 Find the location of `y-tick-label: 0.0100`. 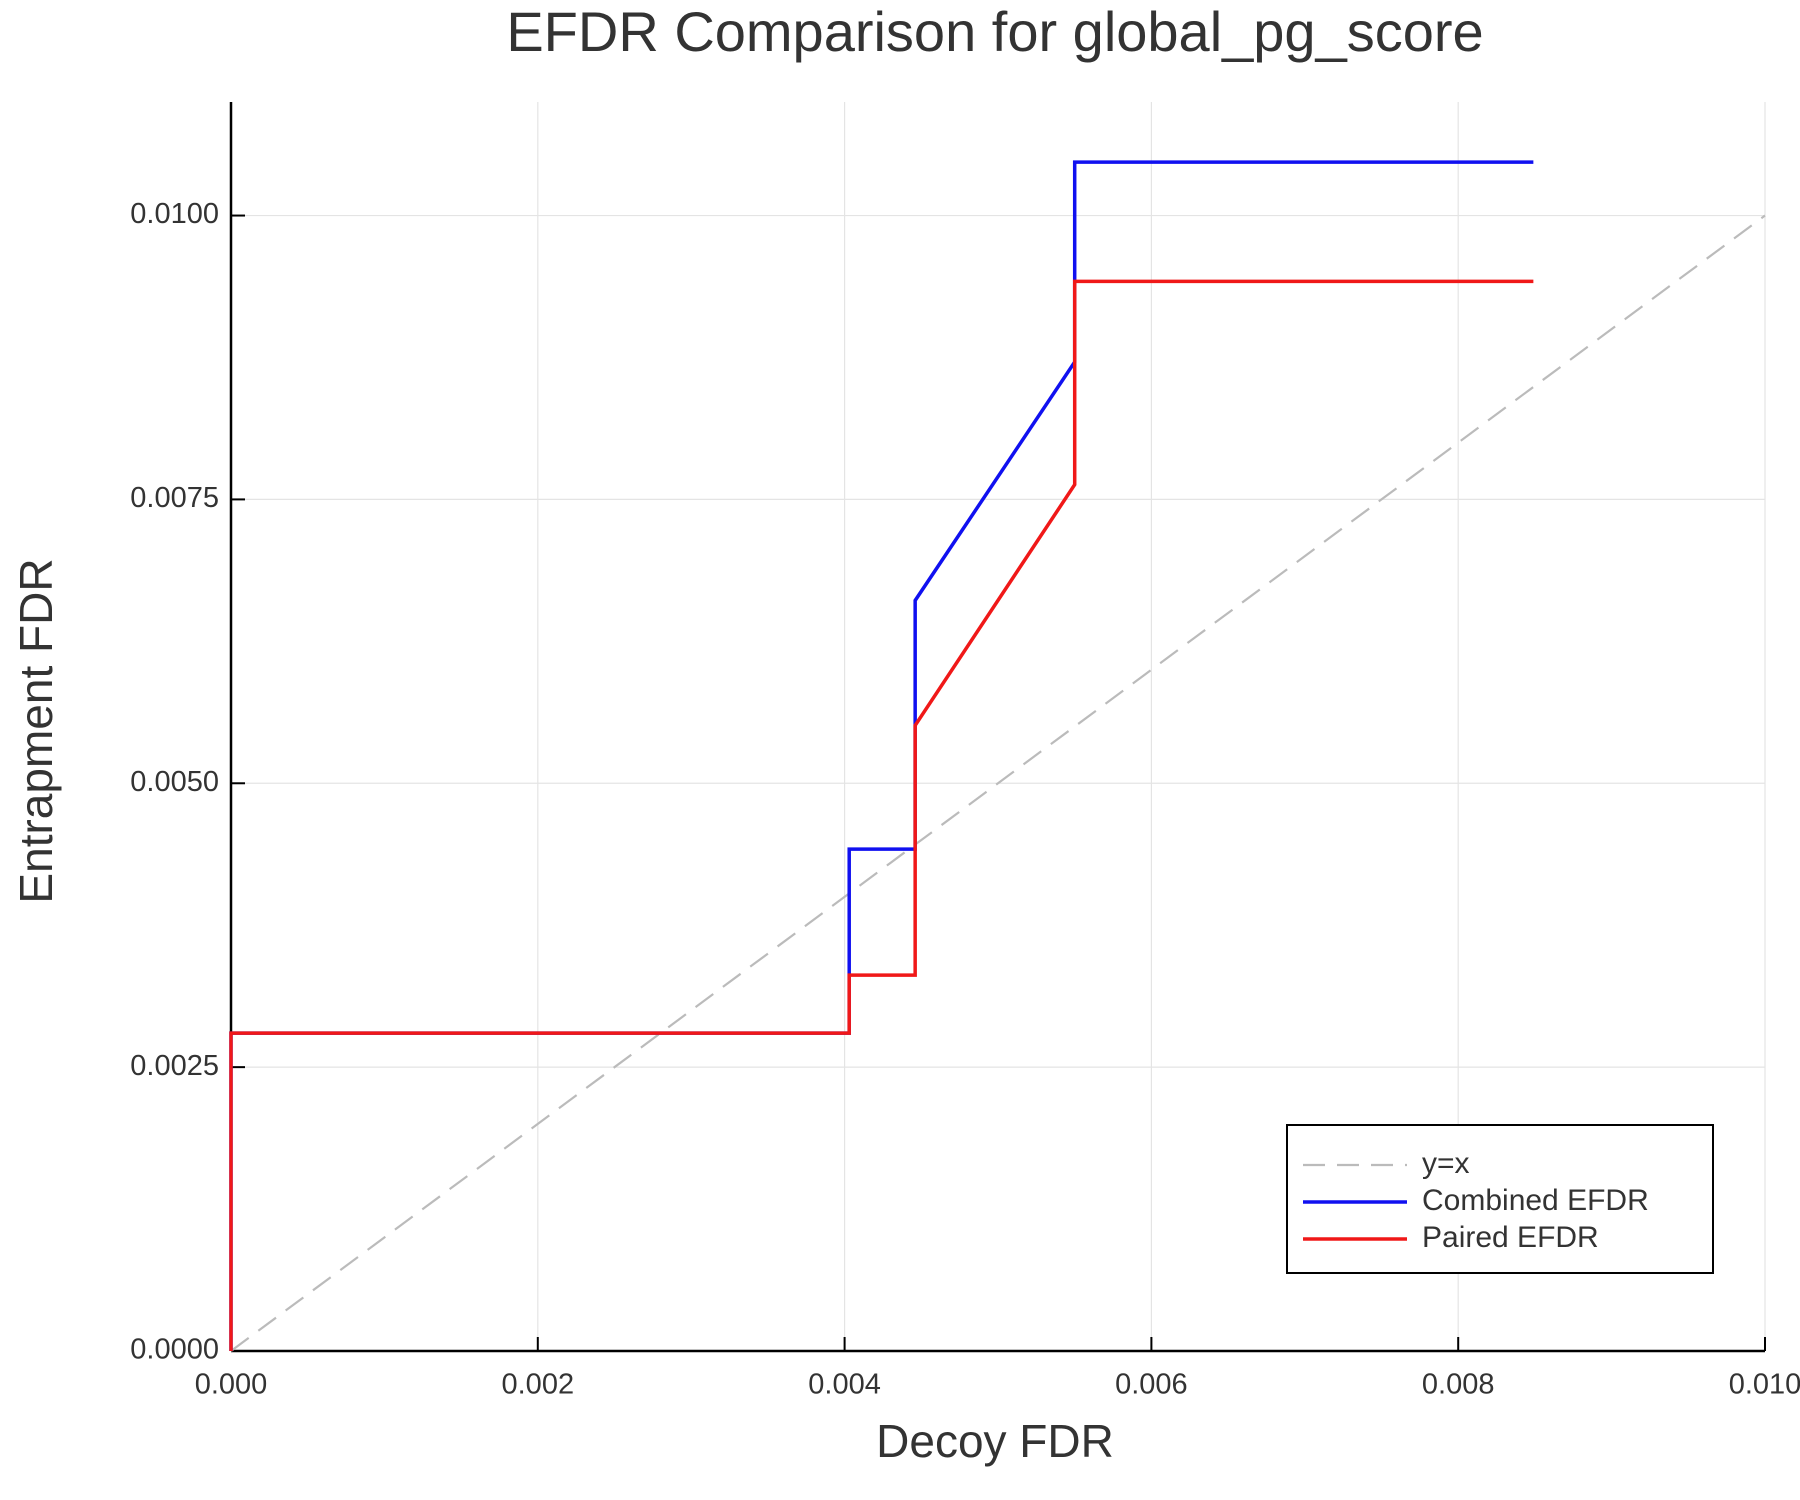

y-tick-label: 0.0100 is located at coordinates (174, 214).